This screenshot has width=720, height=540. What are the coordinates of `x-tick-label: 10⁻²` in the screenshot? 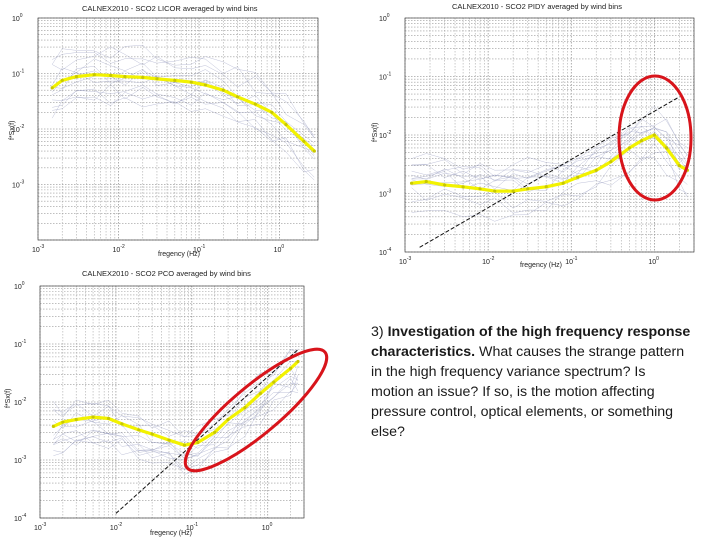 It's located at (119, 249).